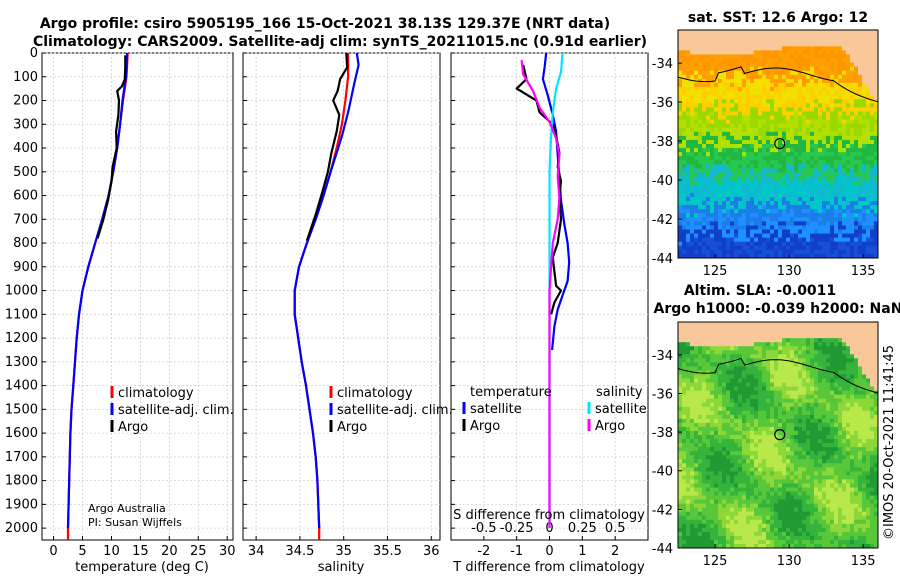 The height and width of the screenshot is (580, 900). I want to click on map-y-tick-label: -40, so click(662, 181).